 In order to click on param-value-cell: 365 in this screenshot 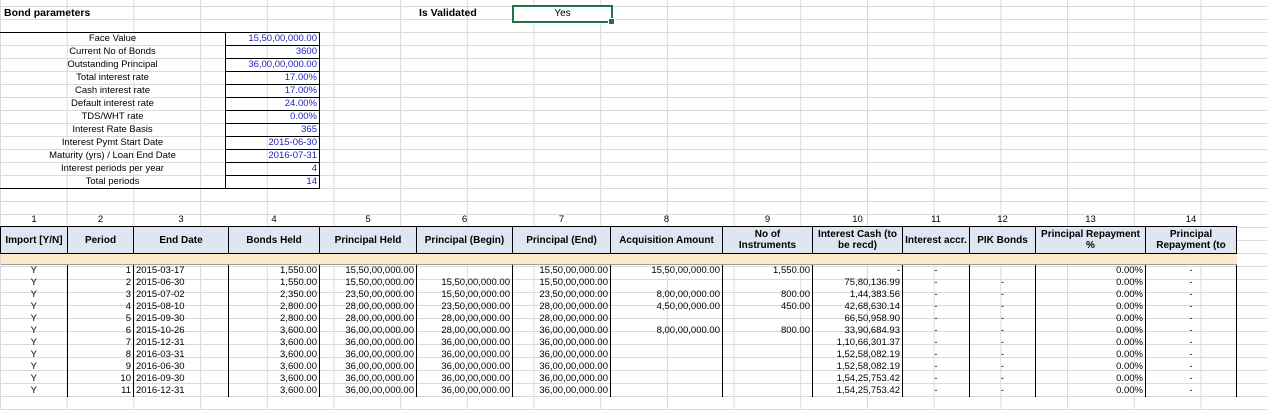, I will do `click(272, 130)`.